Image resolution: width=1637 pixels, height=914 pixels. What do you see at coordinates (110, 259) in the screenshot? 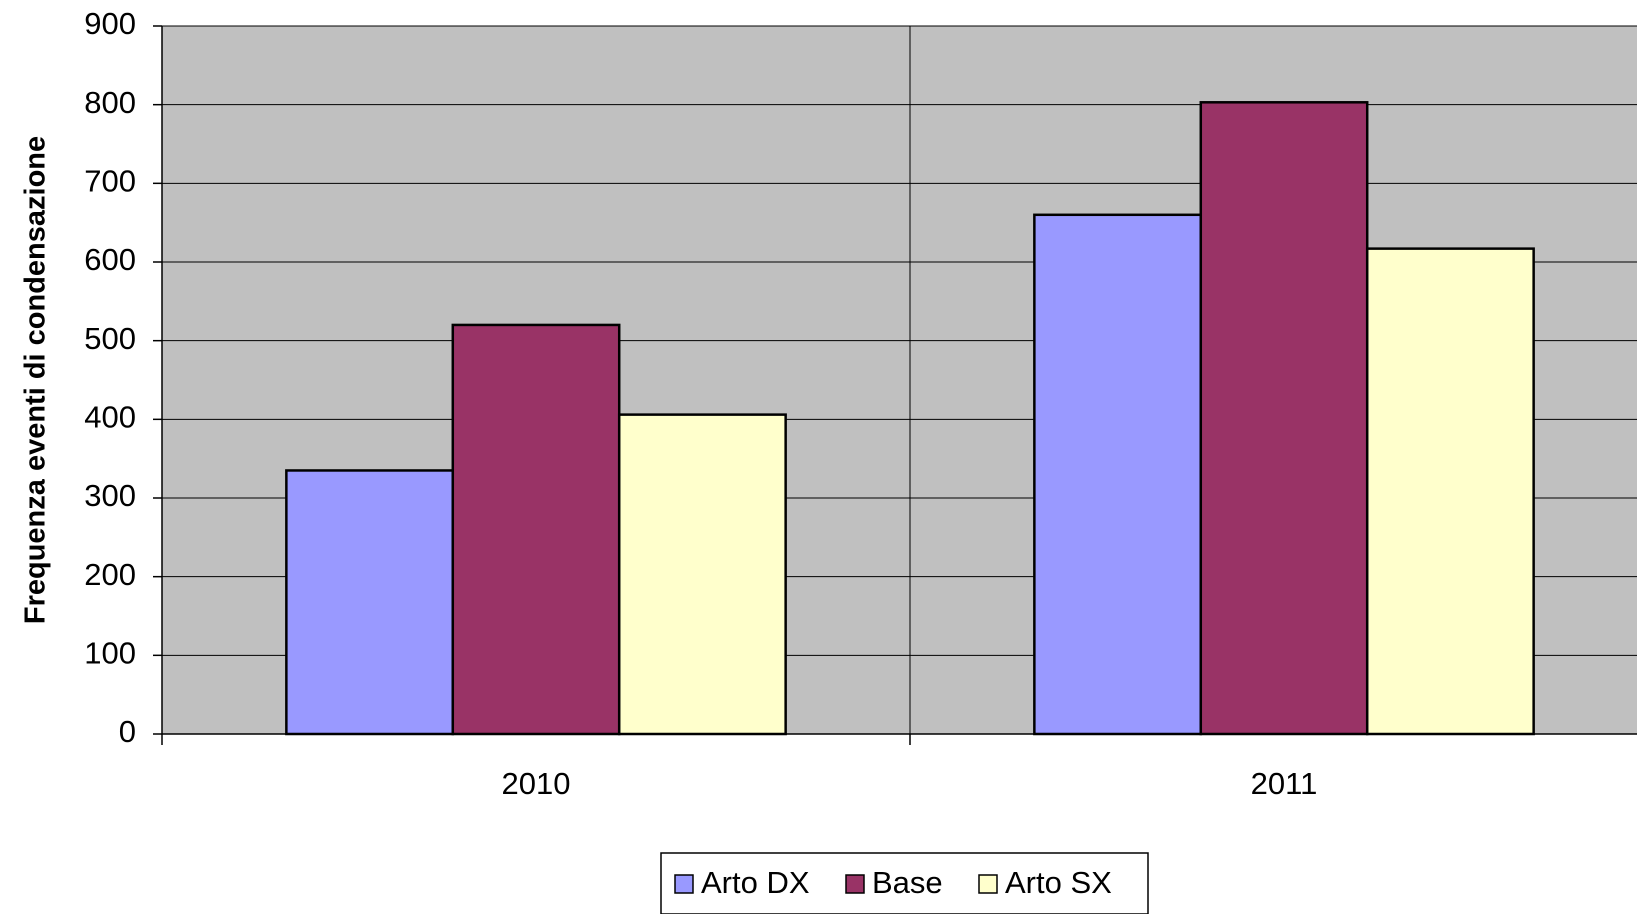
I see `y-tick-label: 600` at bounding box center [110, 259].